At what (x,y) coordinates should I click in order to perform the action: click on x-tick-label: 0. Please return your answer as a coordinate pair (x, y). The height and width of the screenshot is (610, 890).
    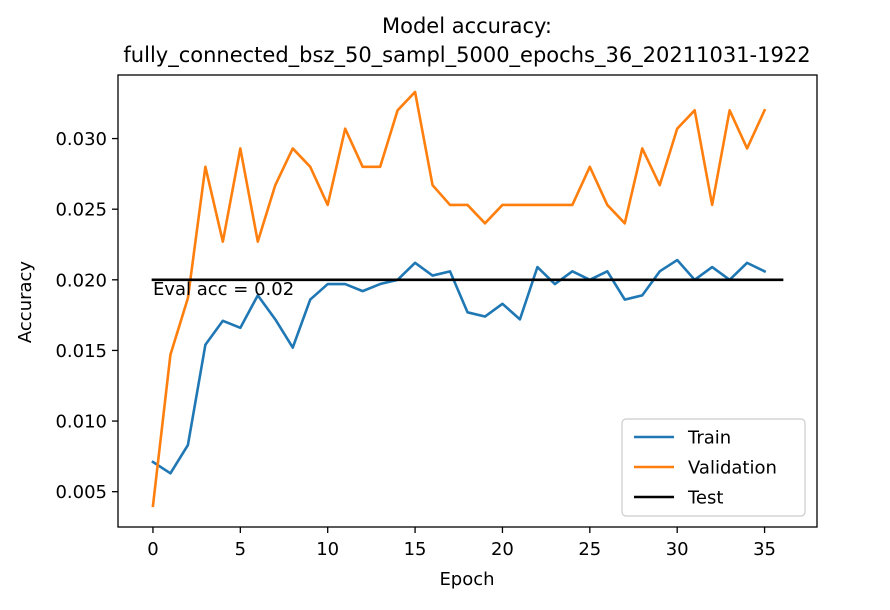
    Looking at the image, I should click on (152, 549).